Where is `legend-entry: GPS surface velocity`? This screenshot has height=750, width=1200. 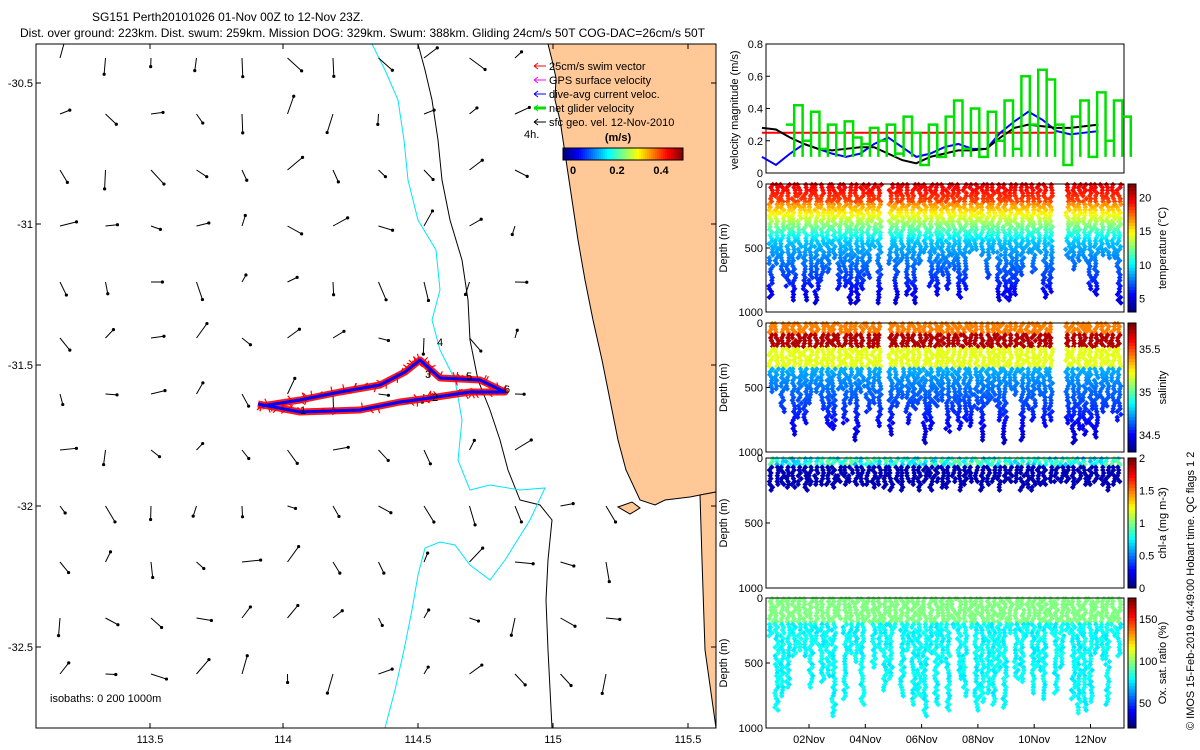
legend-entry: GPS surface velocity is located at coordinates (600, 81).